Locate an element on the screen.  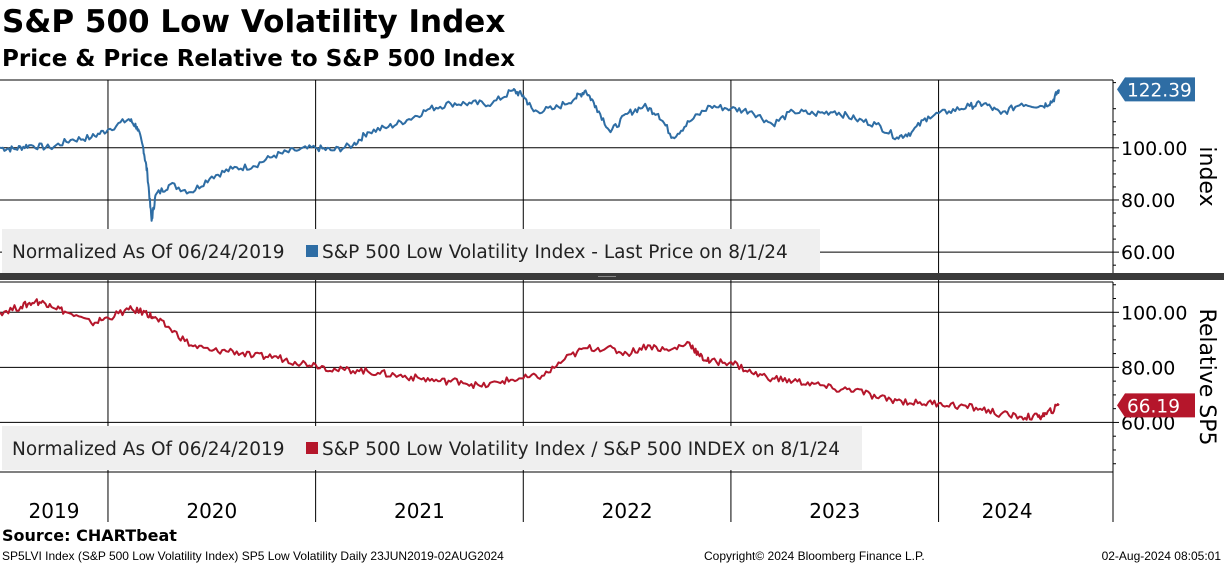
chart-title: S&P 500 Low Volatility Index is located at coordinates (254, 22).